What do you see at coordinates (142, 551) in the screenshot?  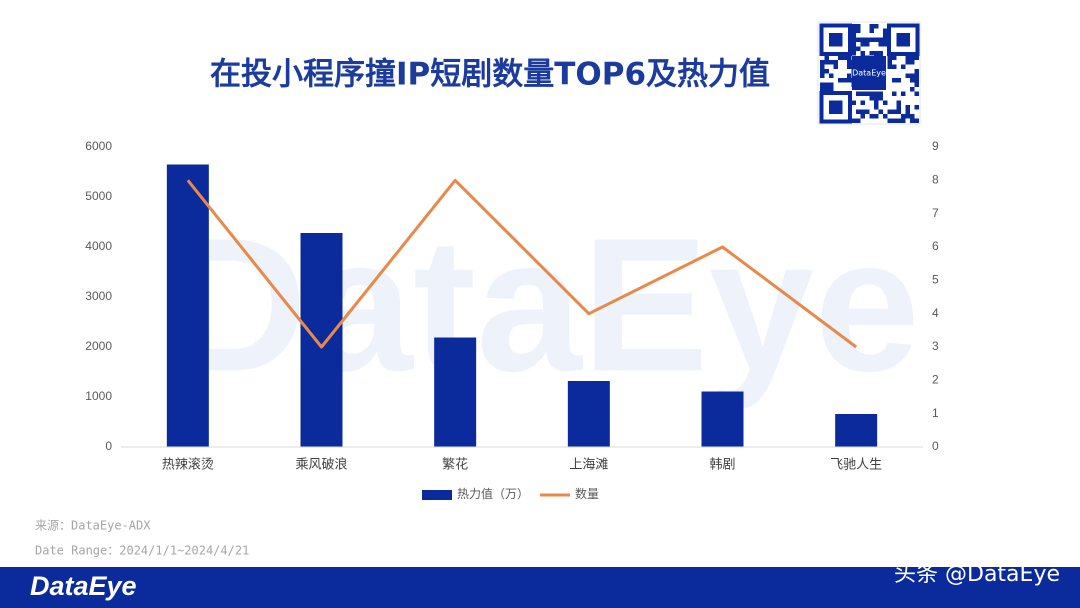 I see `date-range: Date Range：2024/1/1~2024/4/21` at bounding box center [142, 551].